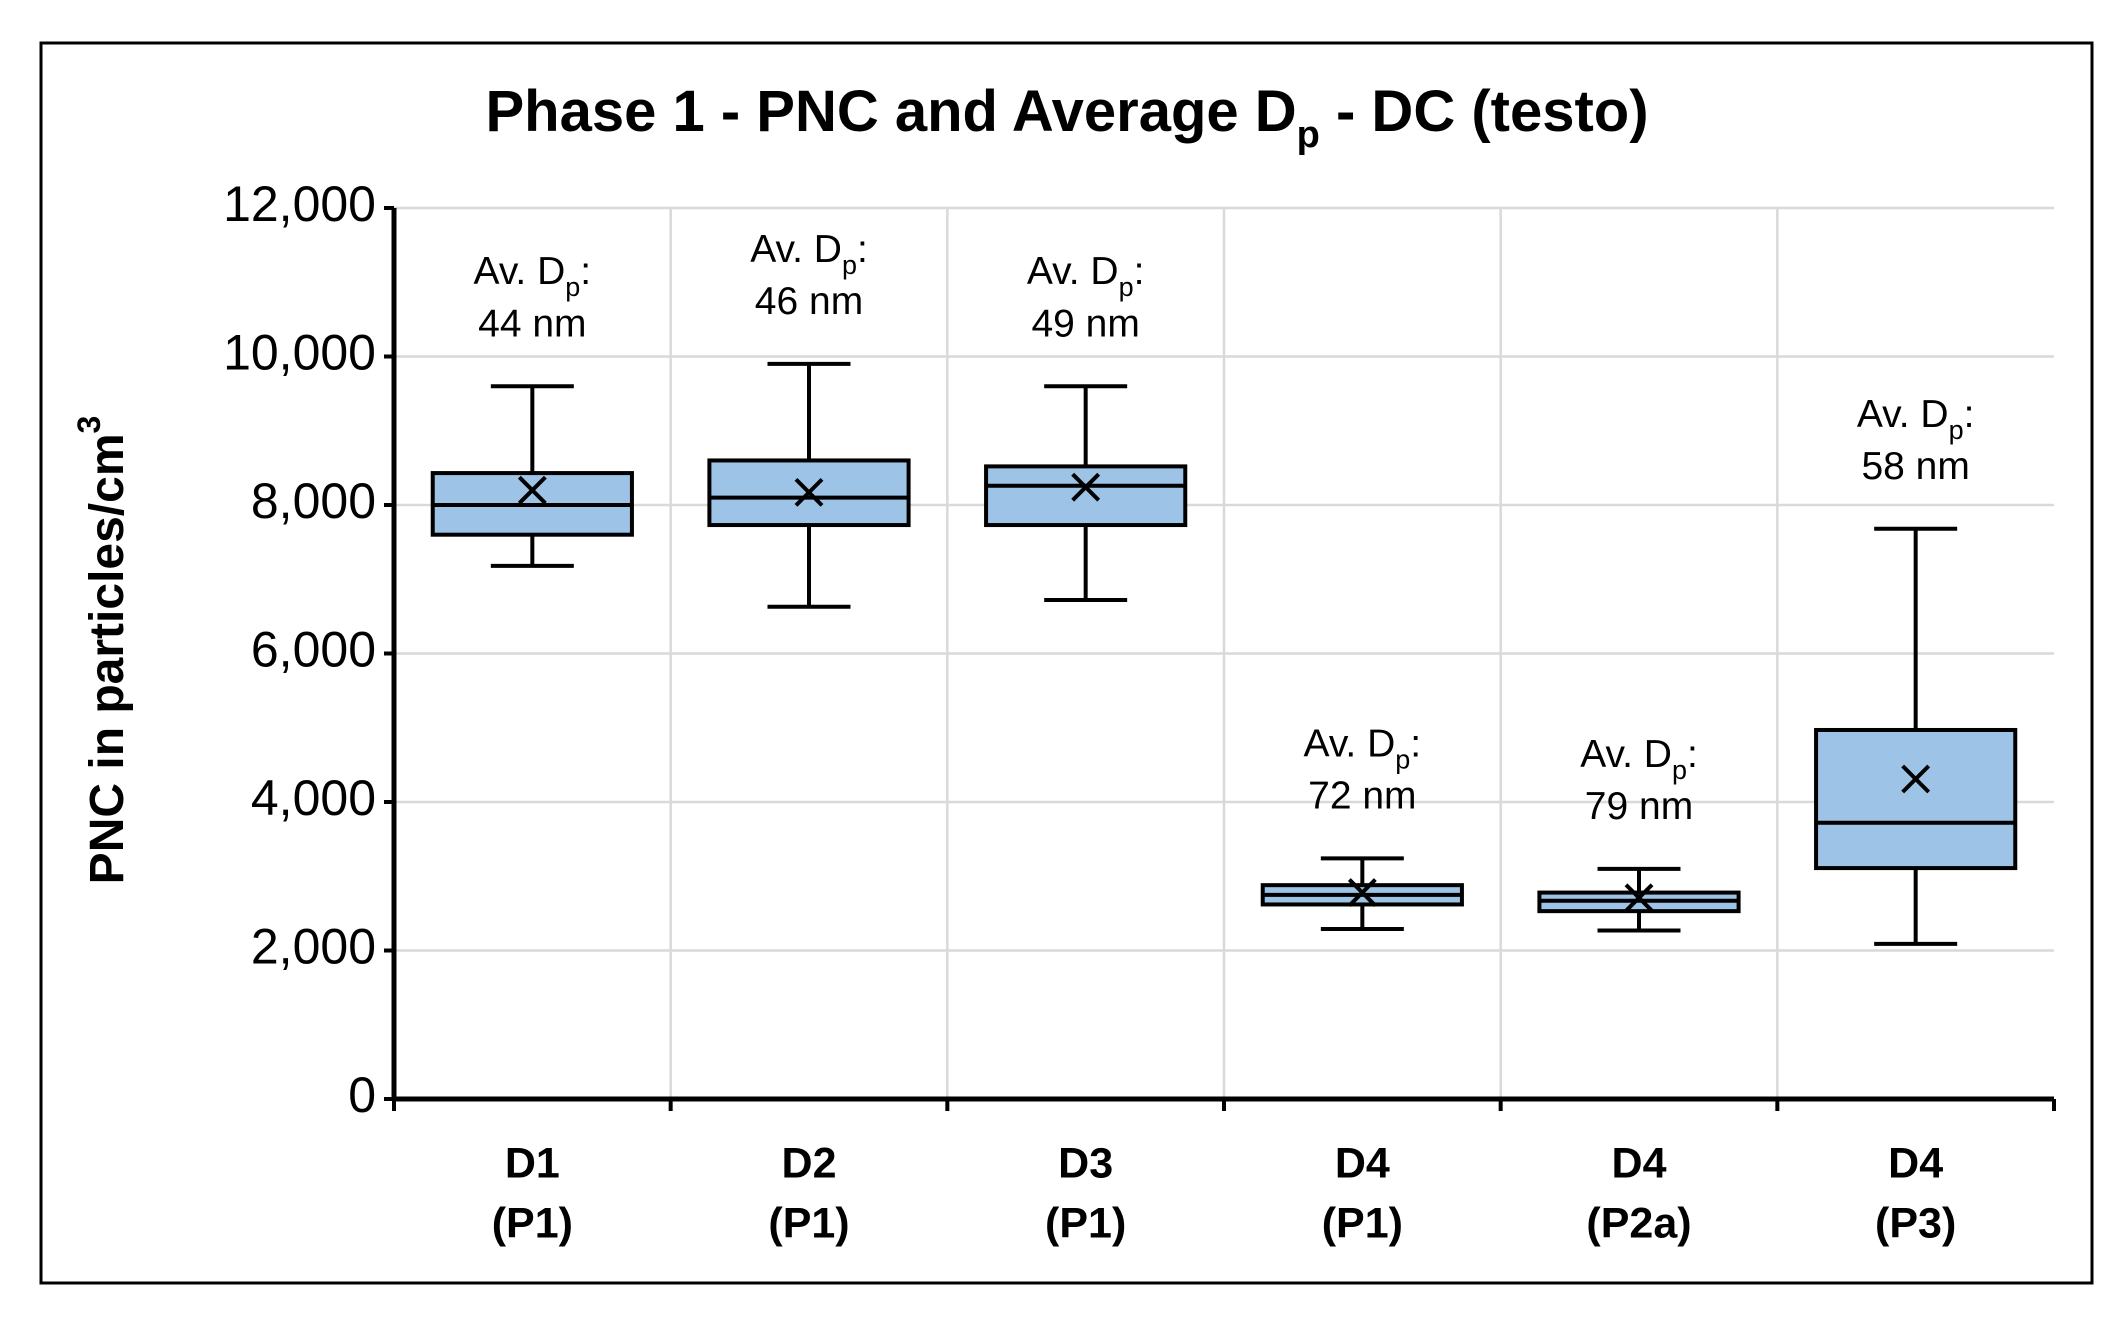 The height and width of the screenshot is (1331, 2122). I want to click on x-tick-label: (P2a), so click(1638, 1223).